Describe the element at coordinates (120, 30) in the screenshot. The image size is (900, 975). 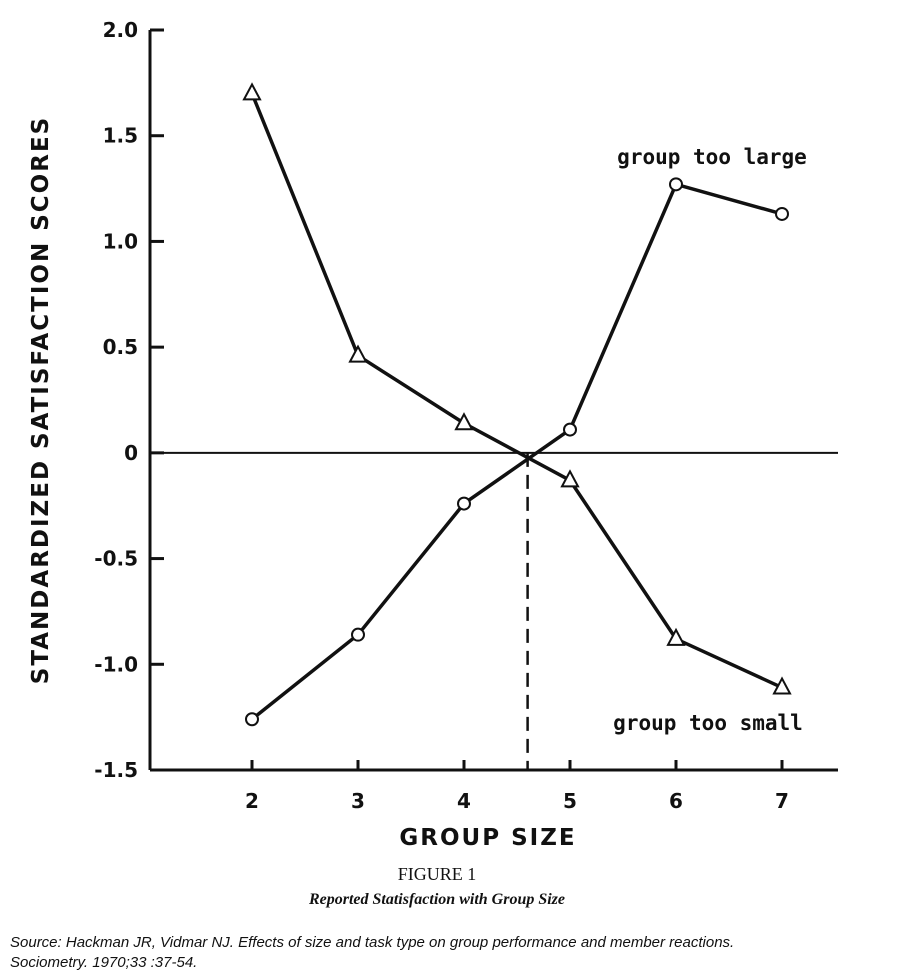
I see `y-tick-label: 2.0` at that location.